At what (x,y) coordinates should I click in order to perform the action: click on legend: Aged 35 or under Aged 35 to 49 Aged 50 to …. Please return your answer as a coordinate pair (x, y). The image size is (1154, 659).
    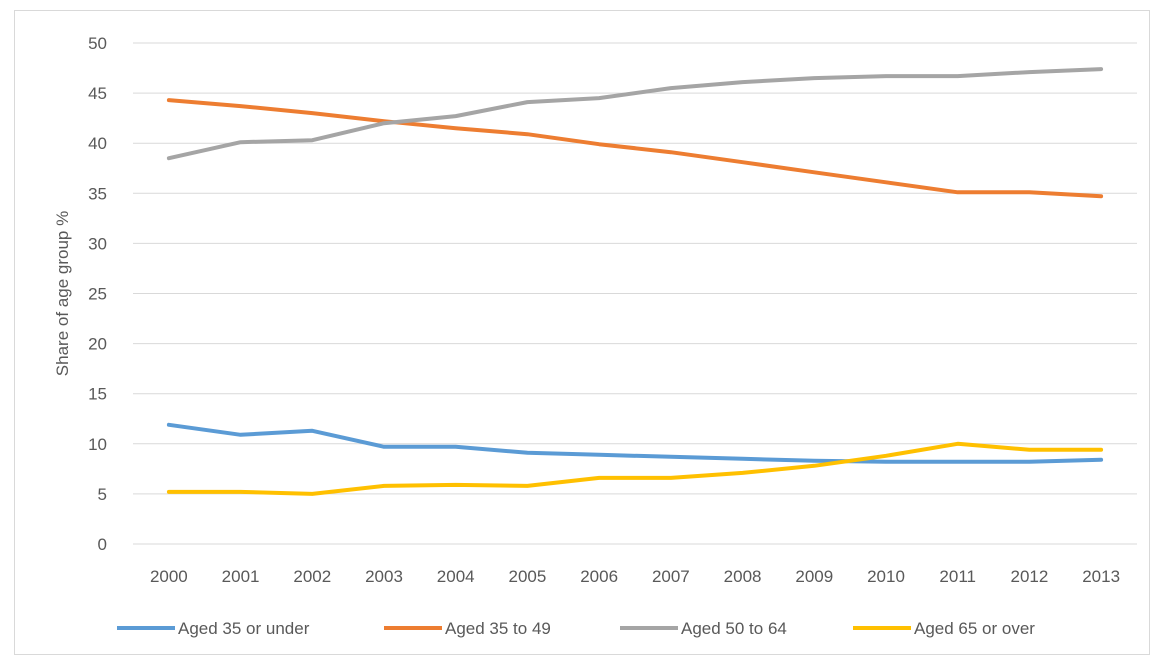
    Looking at the image, I should click on (576, 628).